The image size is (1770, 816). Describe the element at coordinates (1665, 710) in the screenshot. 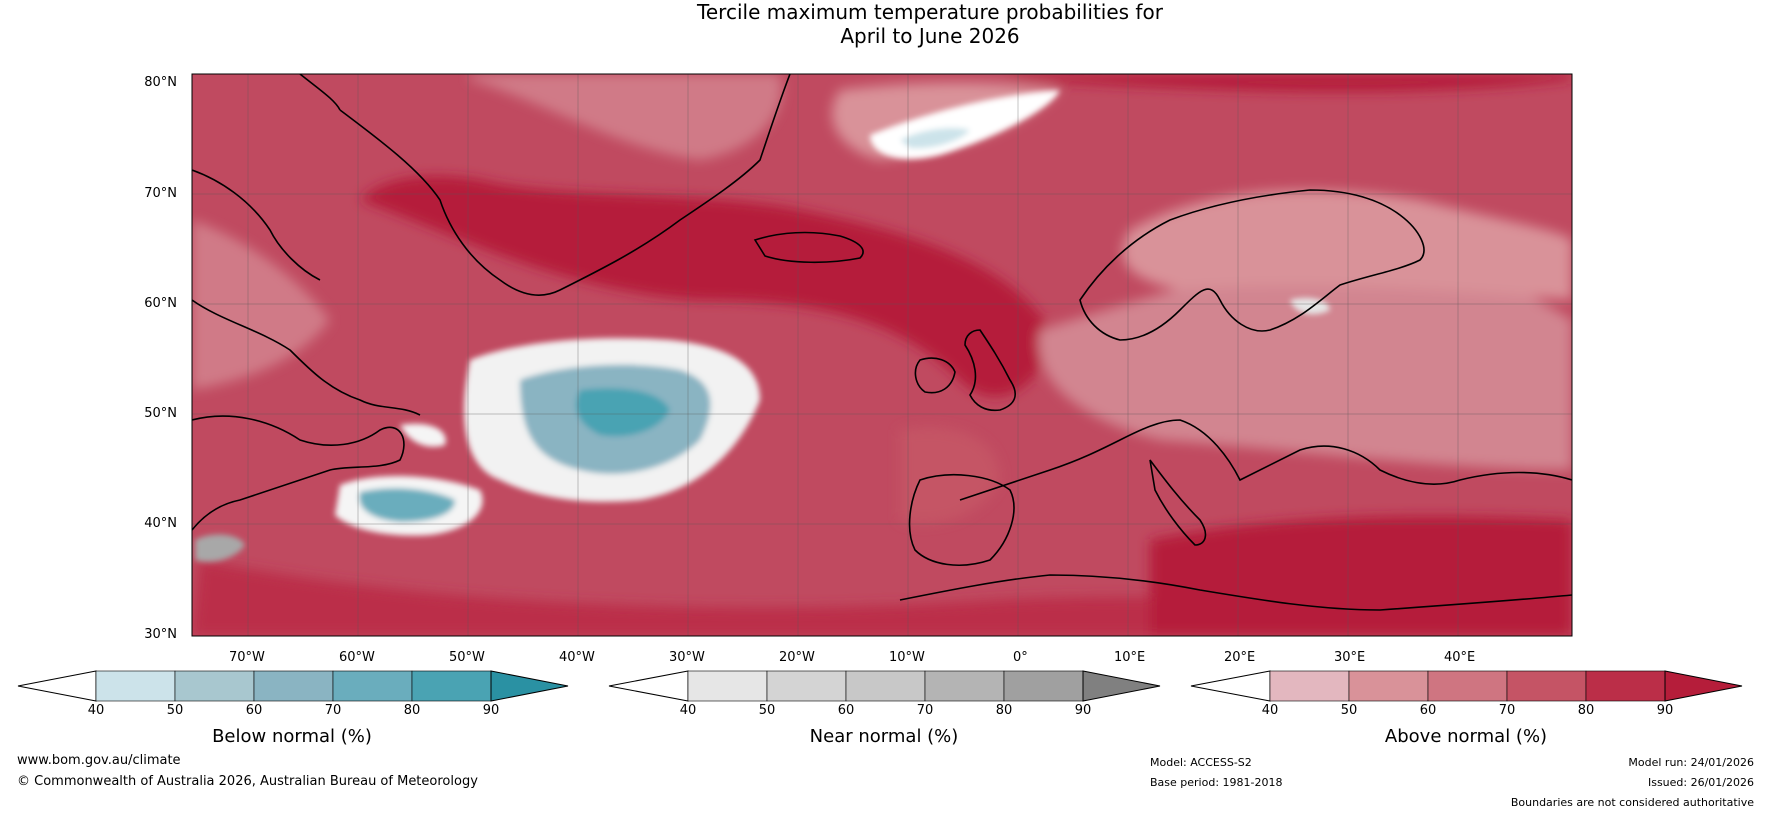

I see `cb-above-tick: 90` at that location.